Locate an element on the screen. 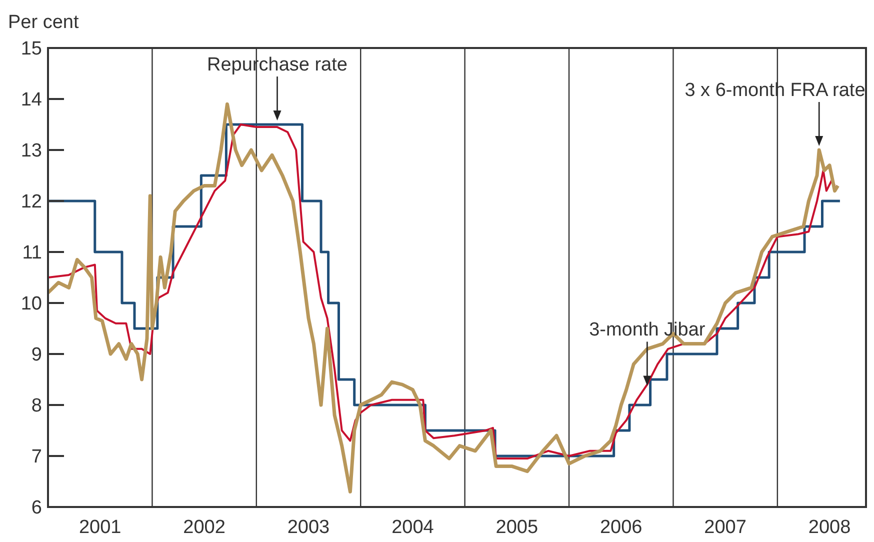 The image size is (874, 542). y-tick-label: 9 is located at coordinates (36, 355).